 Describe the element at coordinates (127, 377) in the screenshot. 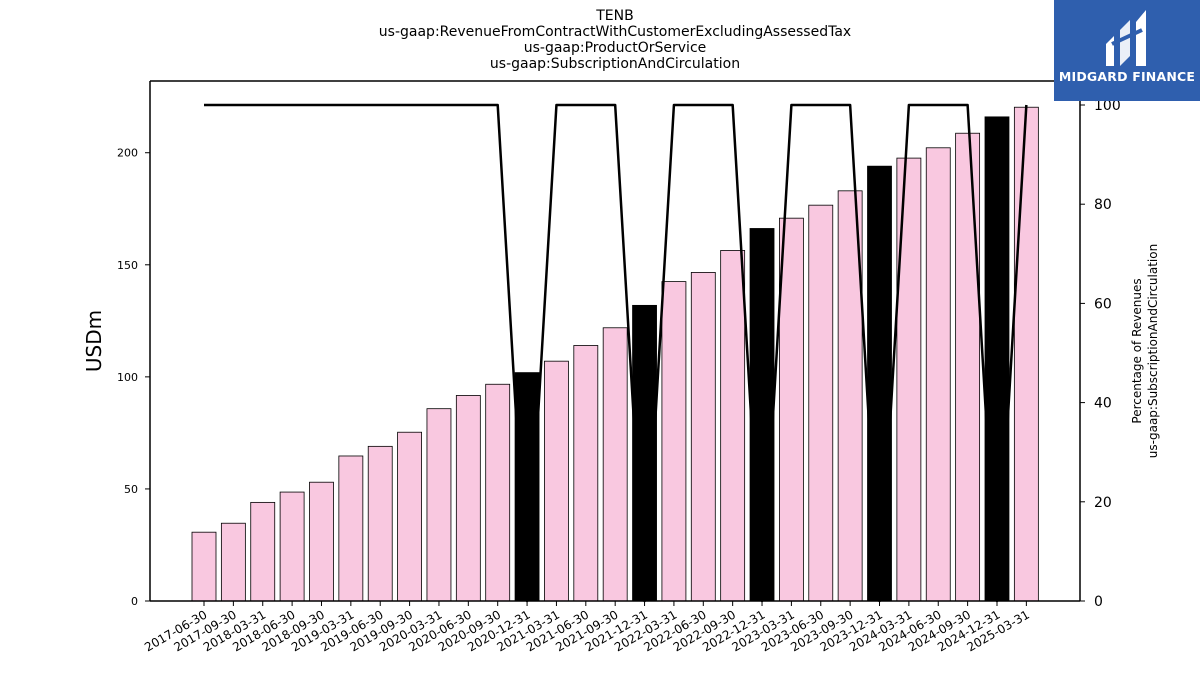

I see `y-tick-label: 100` at that location.